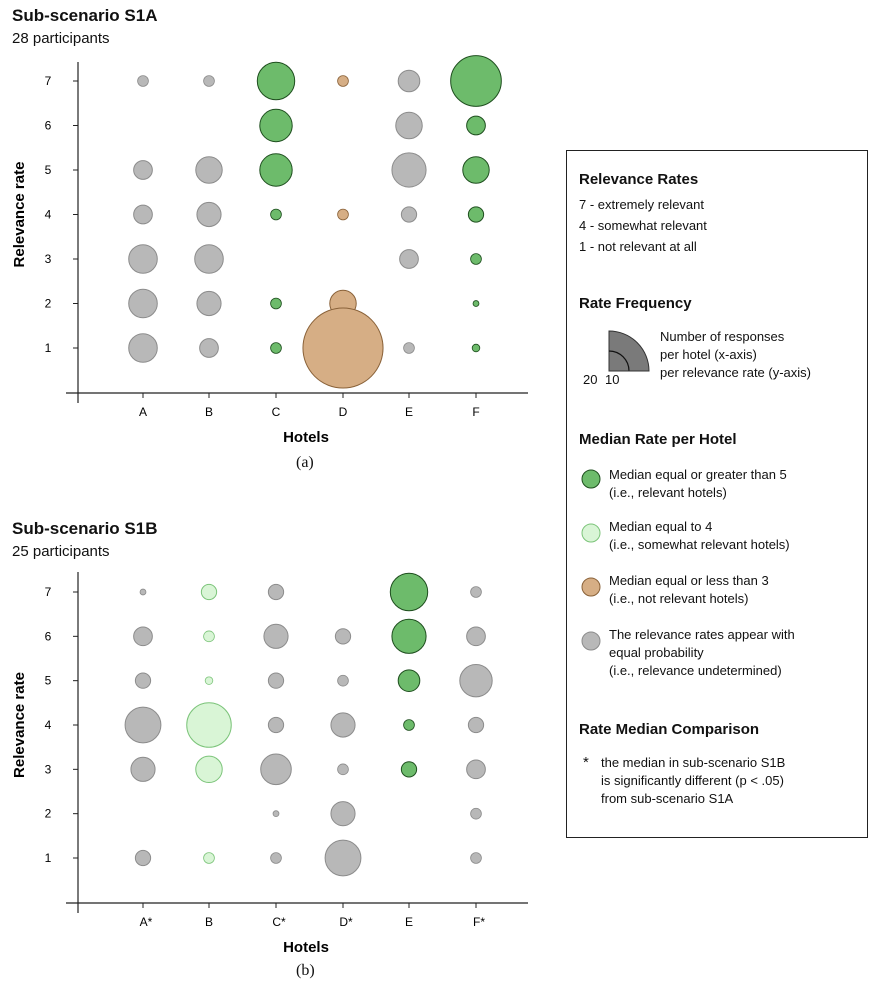 The width and height of the screenshot is (870, 987). Describe the element at coordinates (146, 922) in the screenshot. I see `x-tick-label: A*` at that location.